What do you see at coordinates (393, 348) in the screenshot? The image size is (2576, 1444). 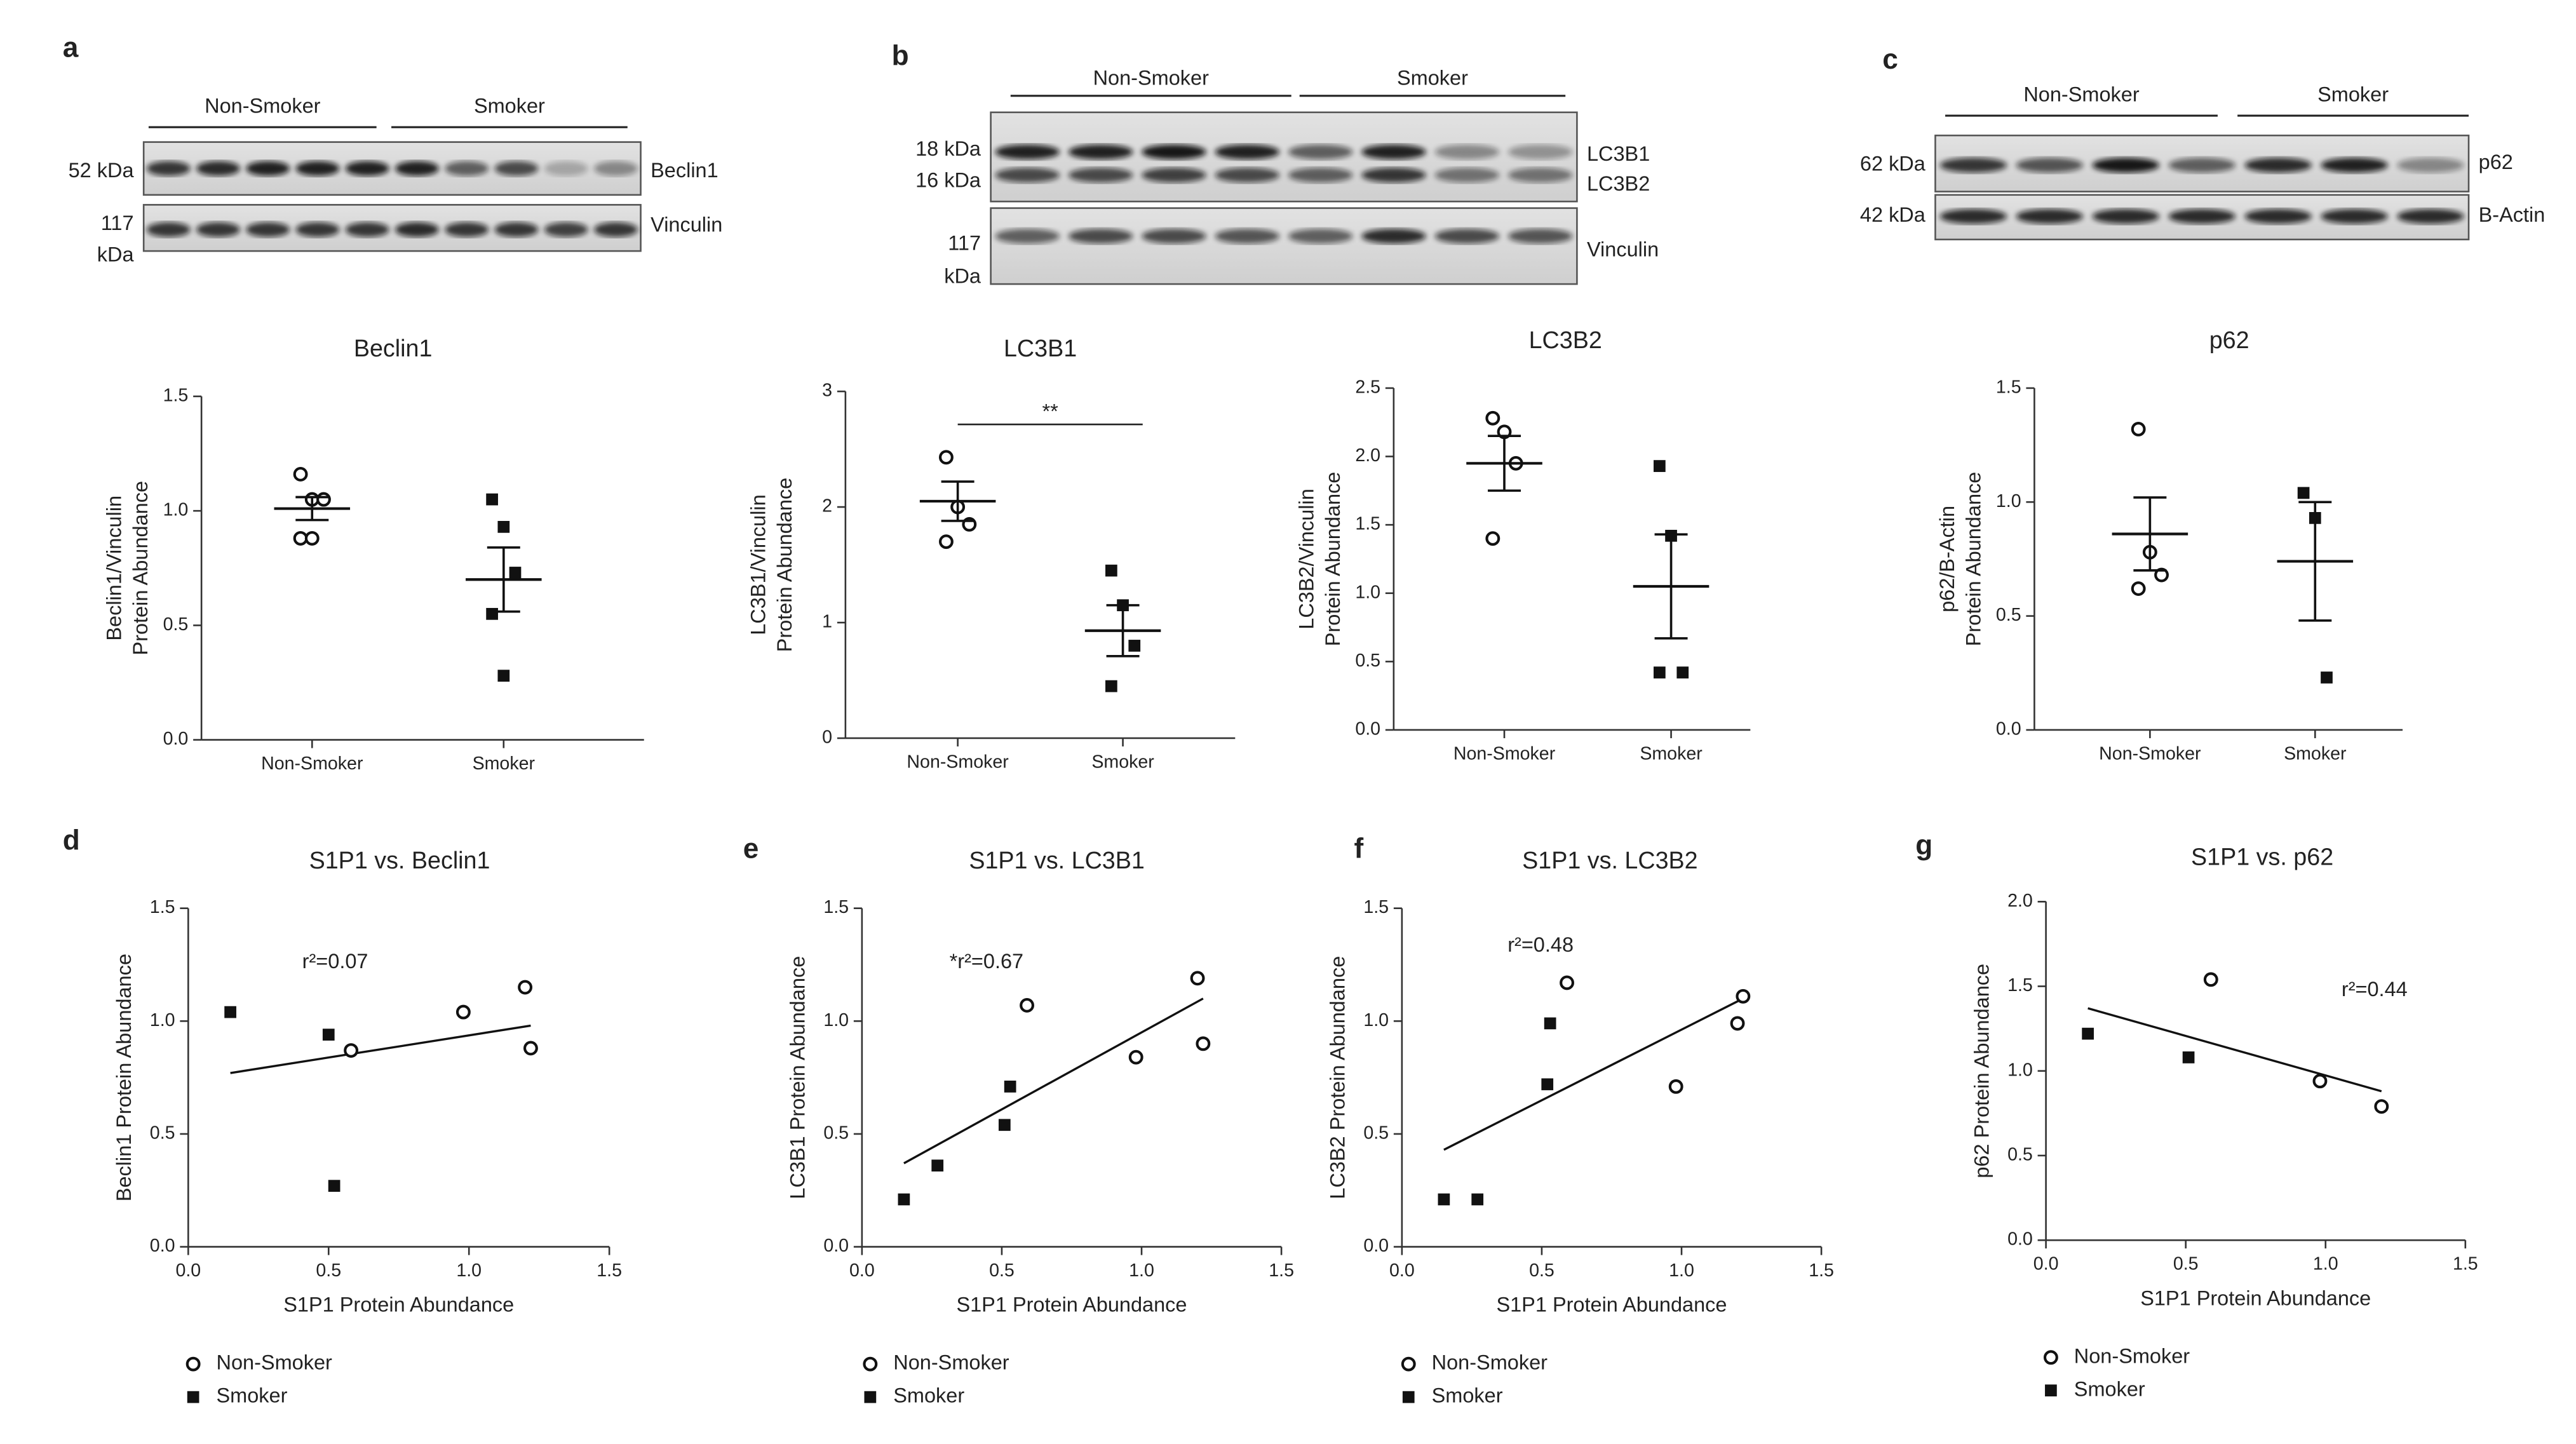 I see `chart-title: Beclin1` at bounding box center [393, 348].